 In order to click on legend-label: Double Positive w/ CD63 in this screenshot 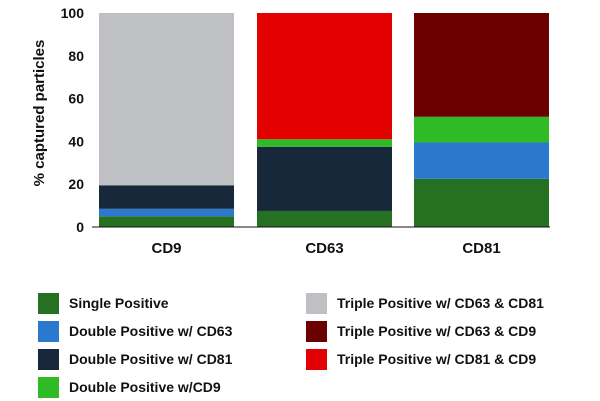, I will do `click(151, 331)`.